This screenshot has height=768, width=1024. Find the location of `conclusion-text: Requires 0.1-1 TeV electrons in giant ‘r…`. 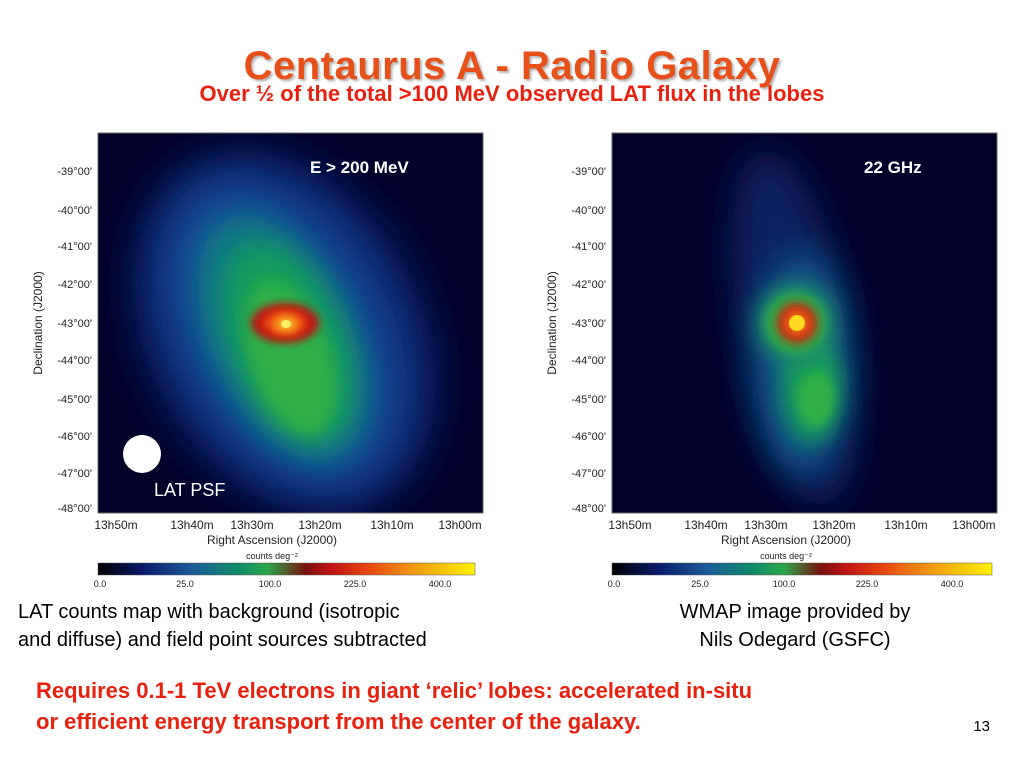

conclusion-text: Requires 0.1-1 TeV electrons in giant ‘r… is located at coordinates (516, 706).